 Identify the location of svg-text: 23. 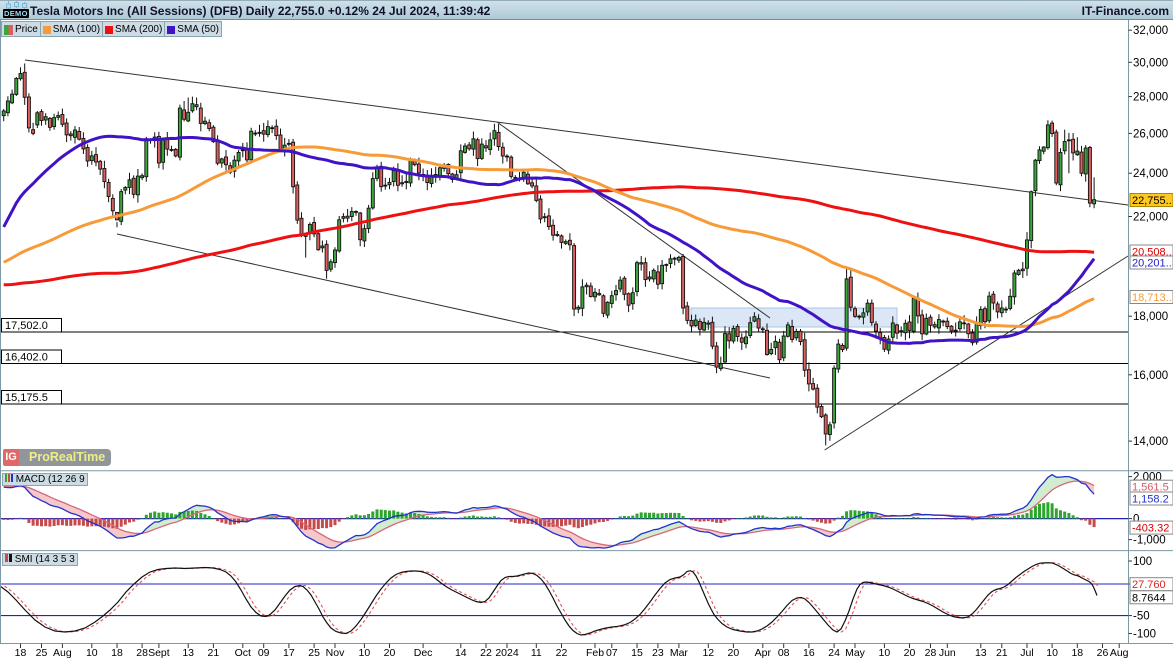
(658, 653).